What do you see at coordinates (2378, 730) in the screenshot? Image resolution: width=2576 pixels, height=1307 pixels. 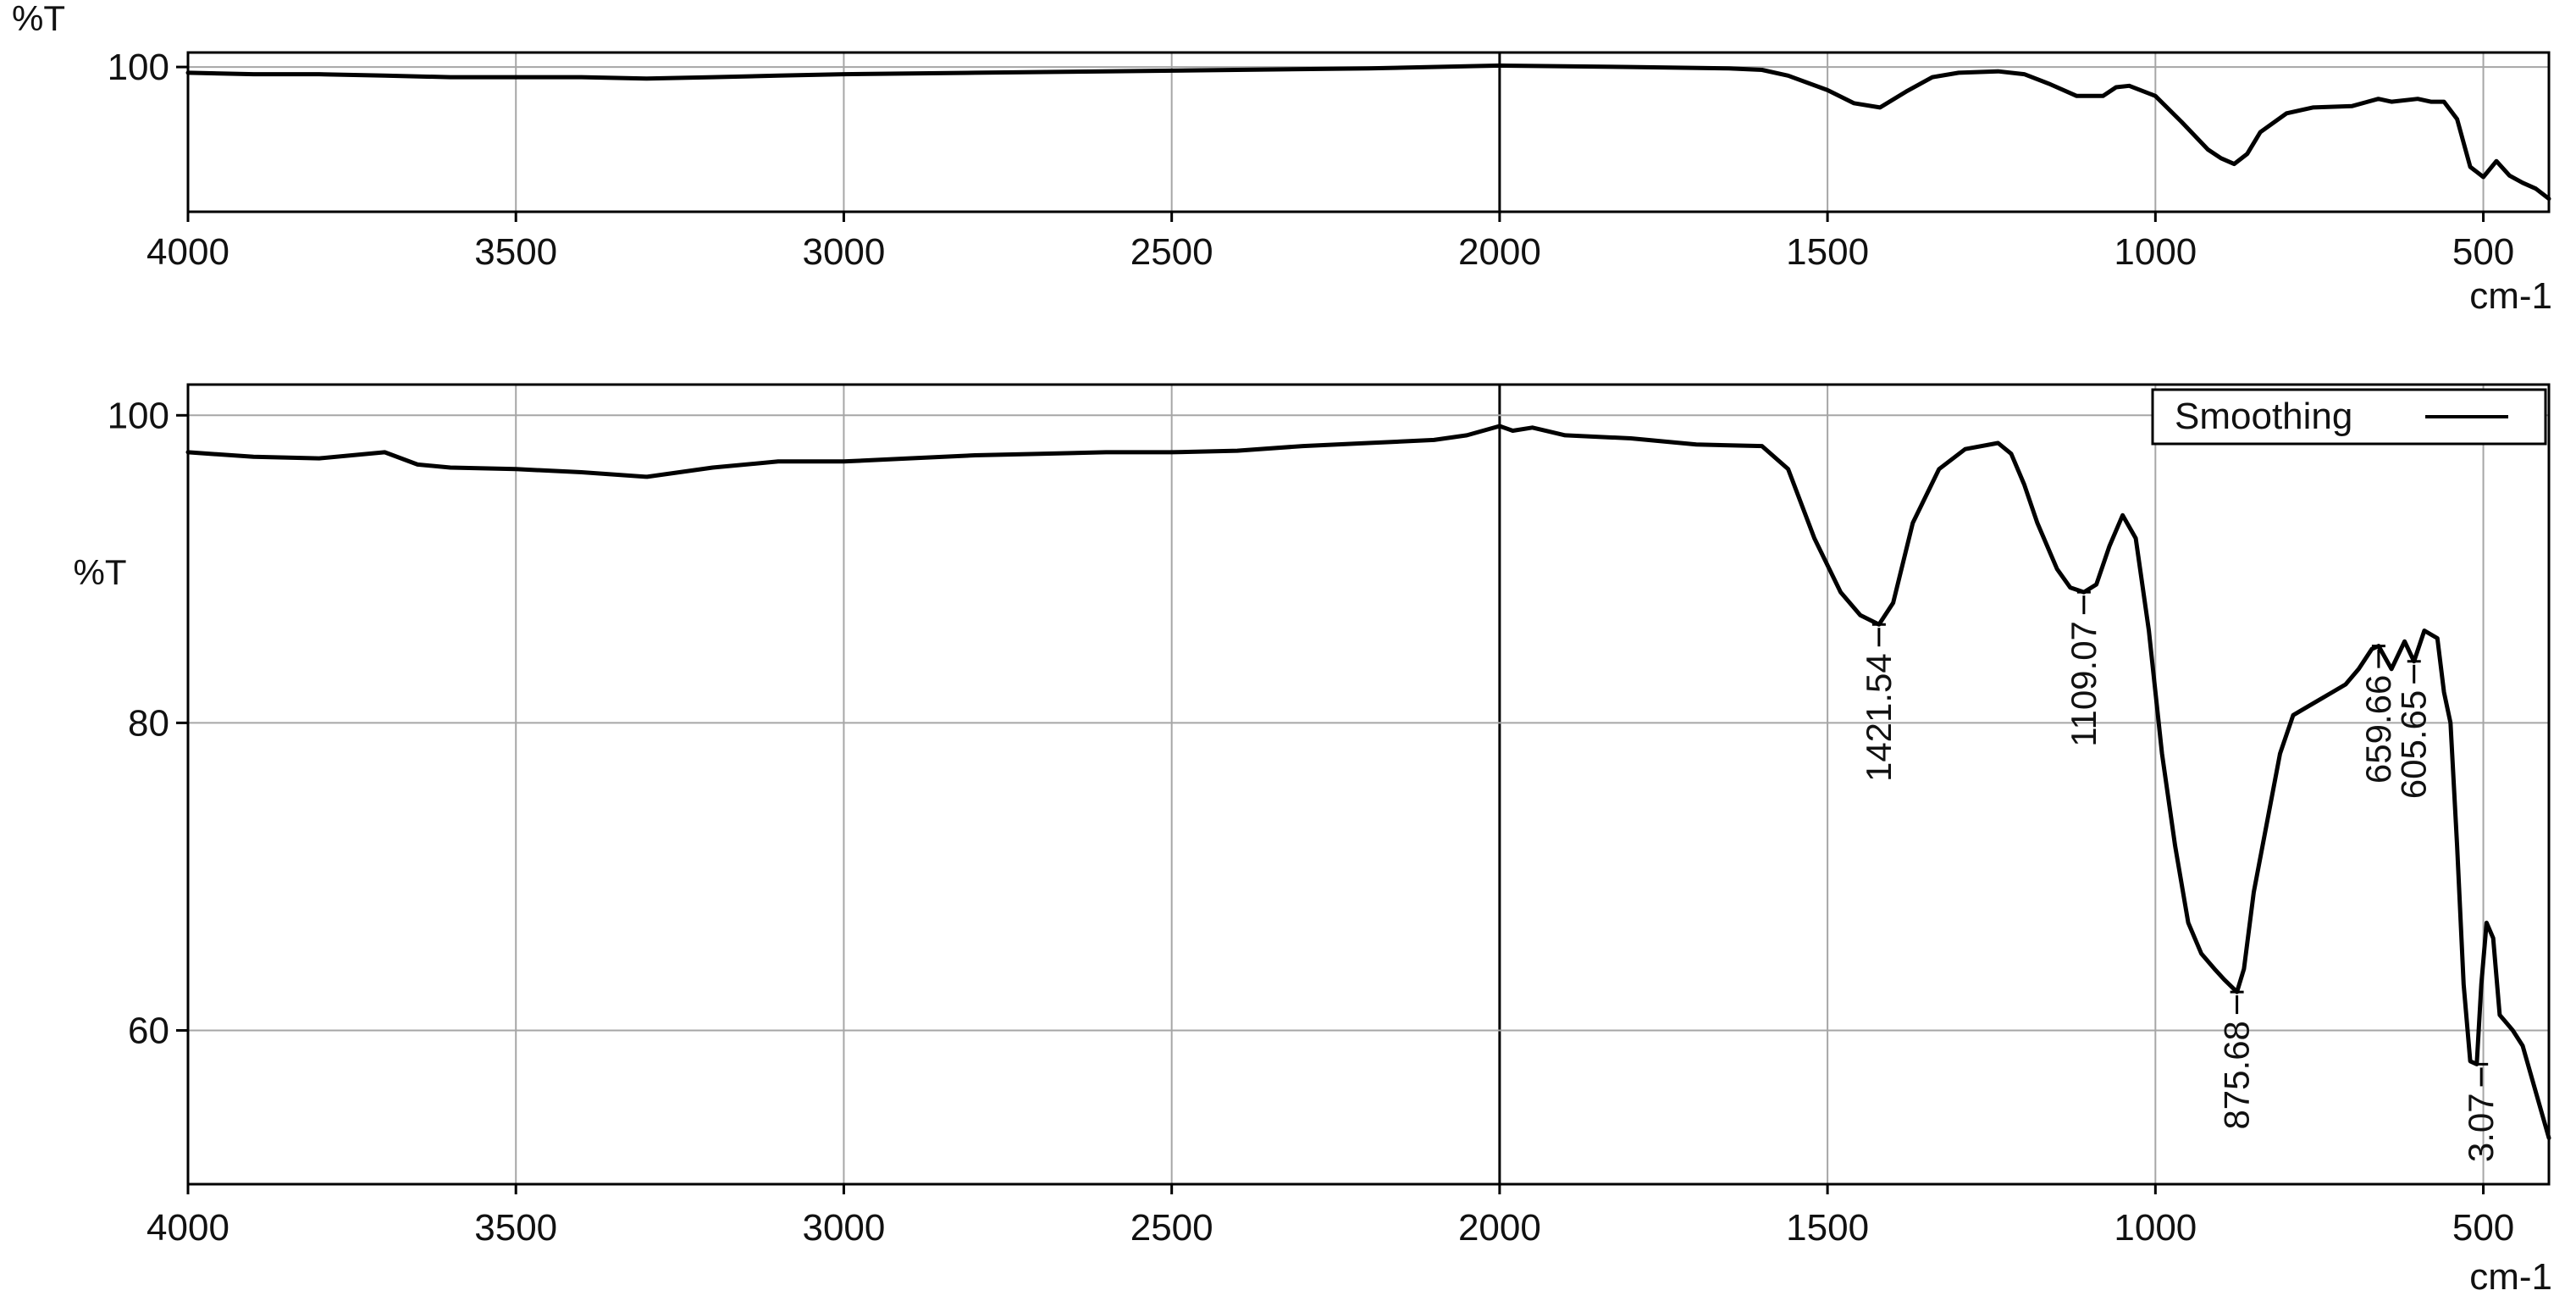 I see `peak-label: 659.66` at bounding box center [2378, 730].